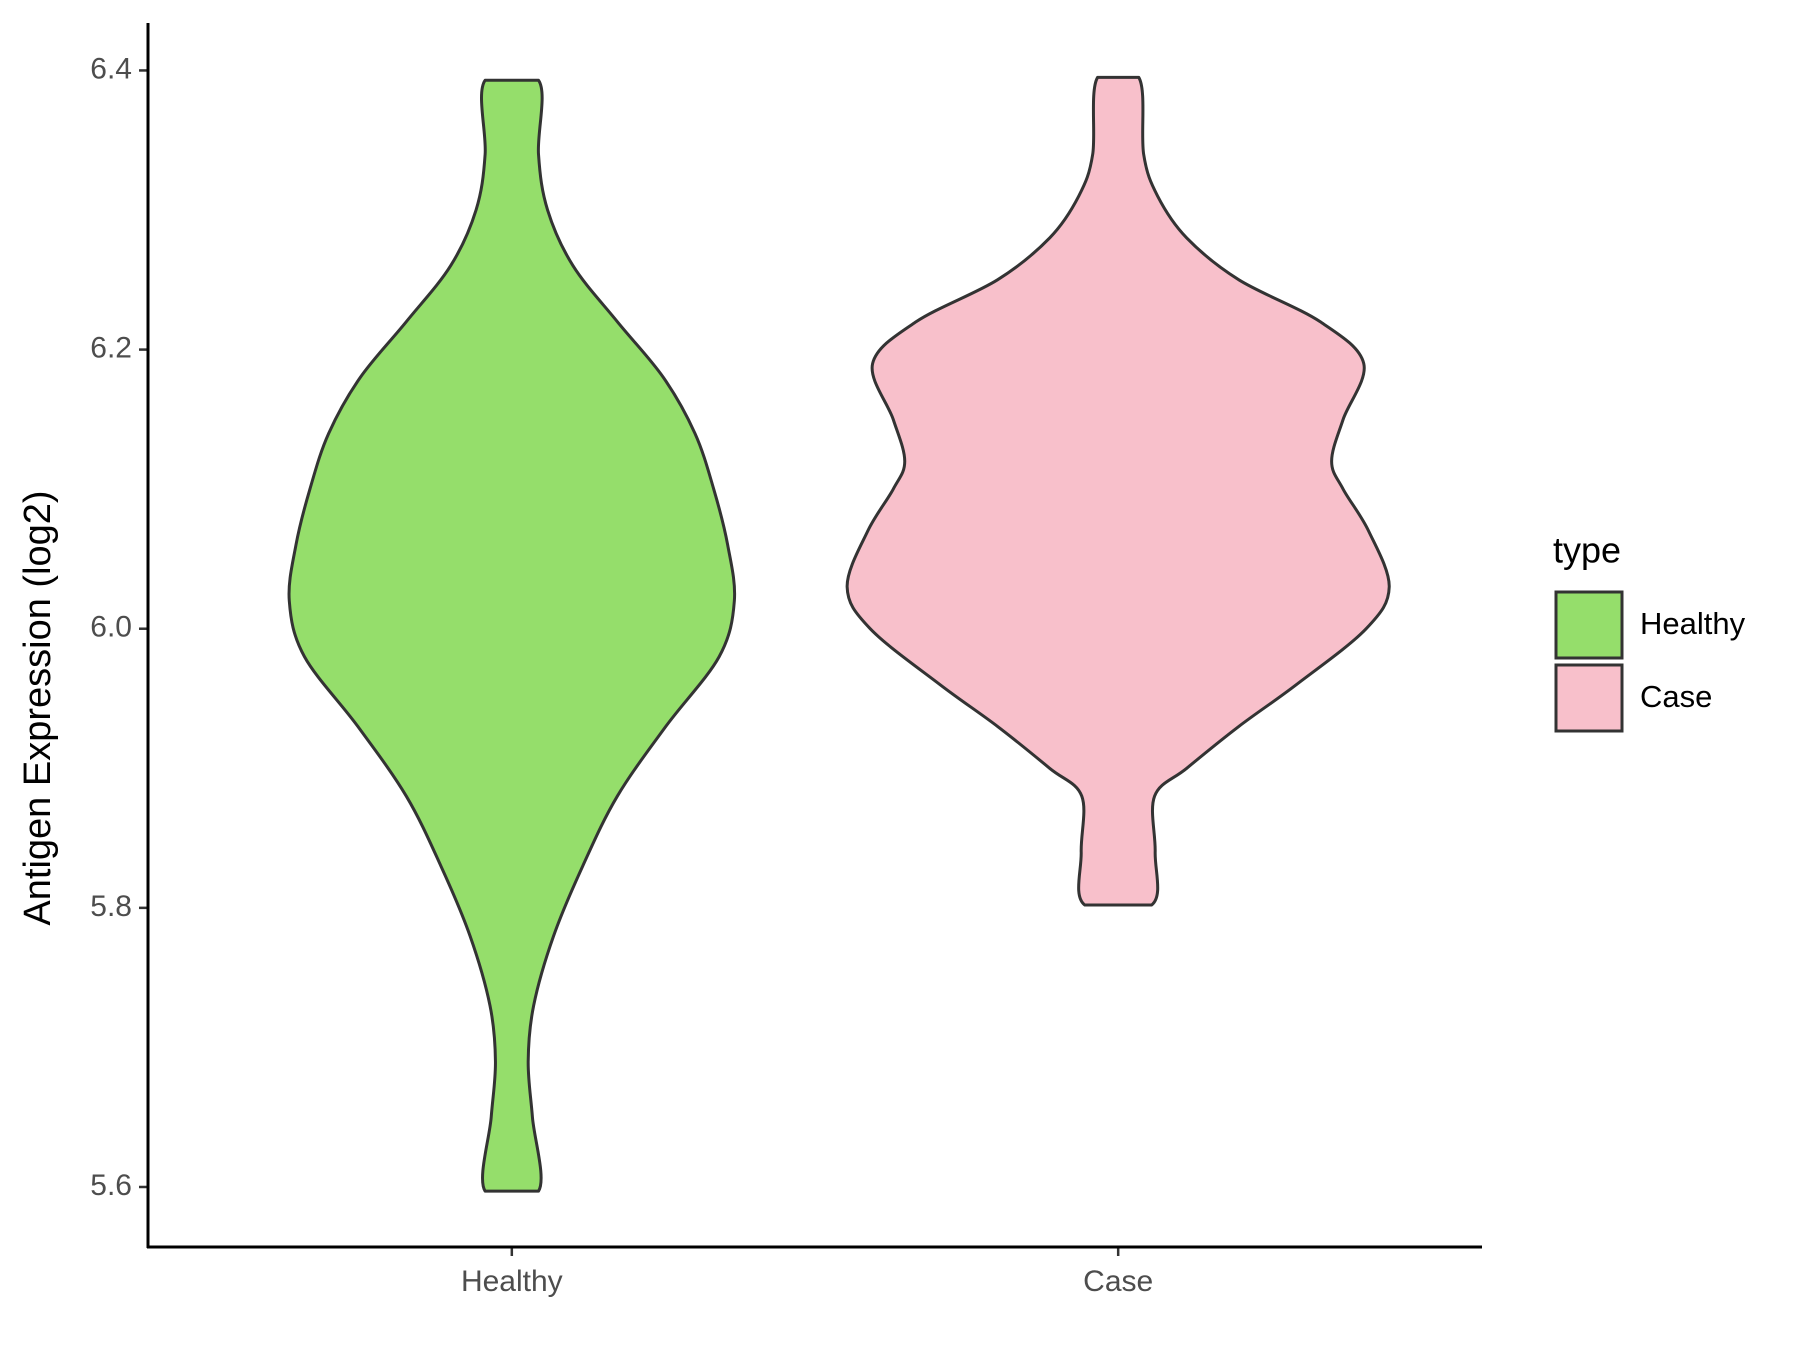 The width and height of the screenshot is (1800, 1350). What do you see at coordinates (512, 1281) in the screenshot?
I see `x-tick-label: Healthy` at bounding box center [512, 1281].